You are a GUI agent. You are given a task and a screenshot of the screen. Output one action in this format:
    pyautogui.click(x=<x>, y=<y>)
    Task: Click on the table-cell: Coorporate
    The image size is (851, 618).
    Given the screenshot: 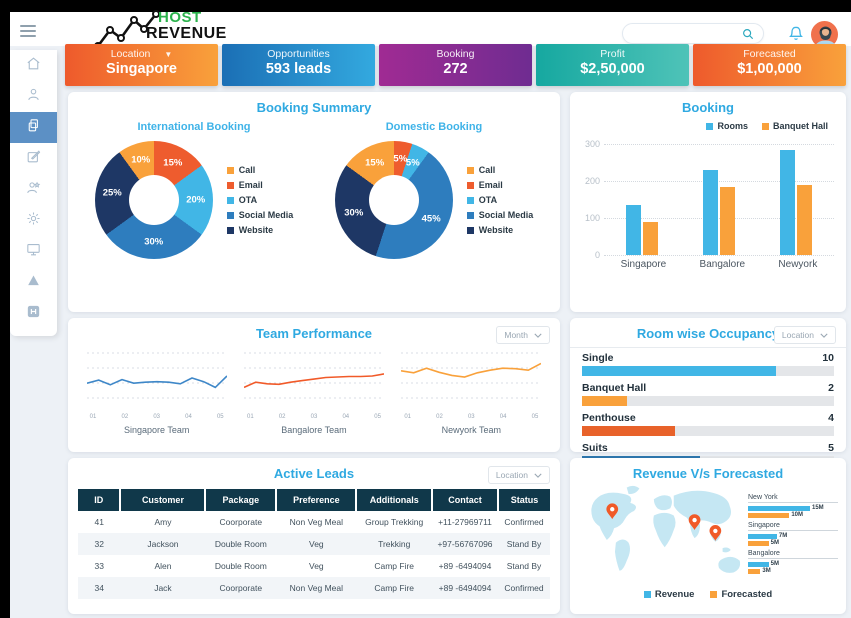 What is the action you would take?
    pyautogui.click(x=241, y=588)
    